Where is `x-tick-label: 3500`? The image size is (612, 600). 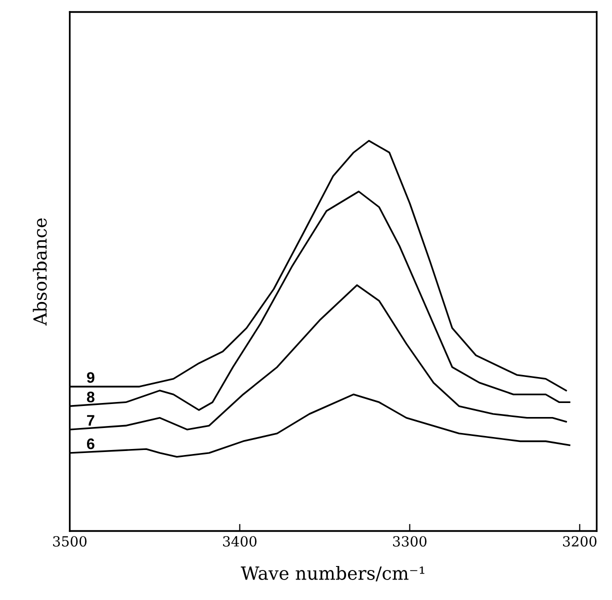 x-tick-label: 3500 is located at coordinates (70, 541).